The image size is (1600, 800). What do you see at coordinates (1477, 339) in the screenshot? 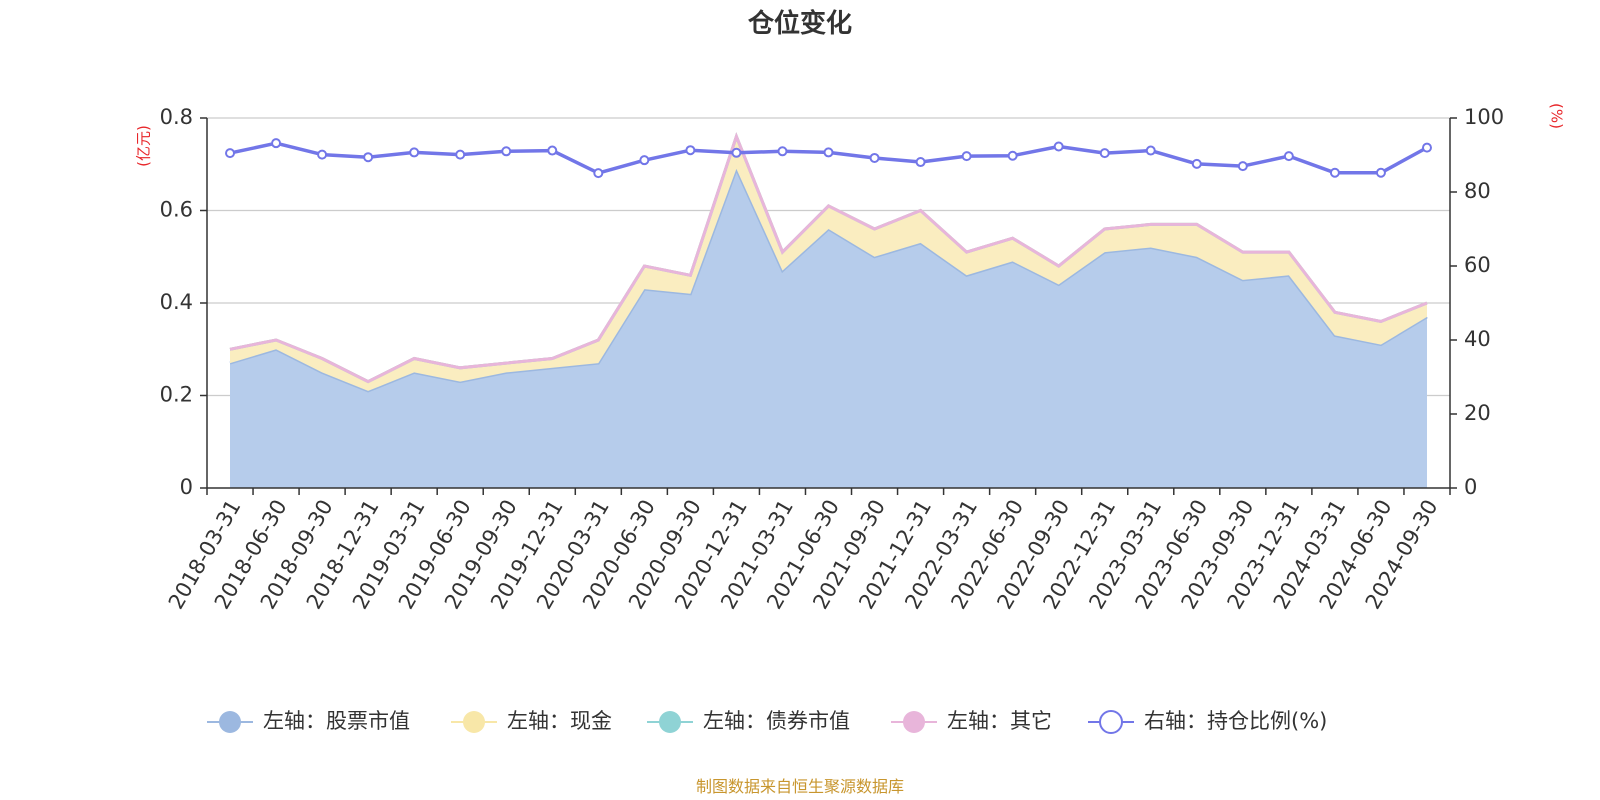
I see `right-tick-label: 40` at bounding box center [1477, 339].